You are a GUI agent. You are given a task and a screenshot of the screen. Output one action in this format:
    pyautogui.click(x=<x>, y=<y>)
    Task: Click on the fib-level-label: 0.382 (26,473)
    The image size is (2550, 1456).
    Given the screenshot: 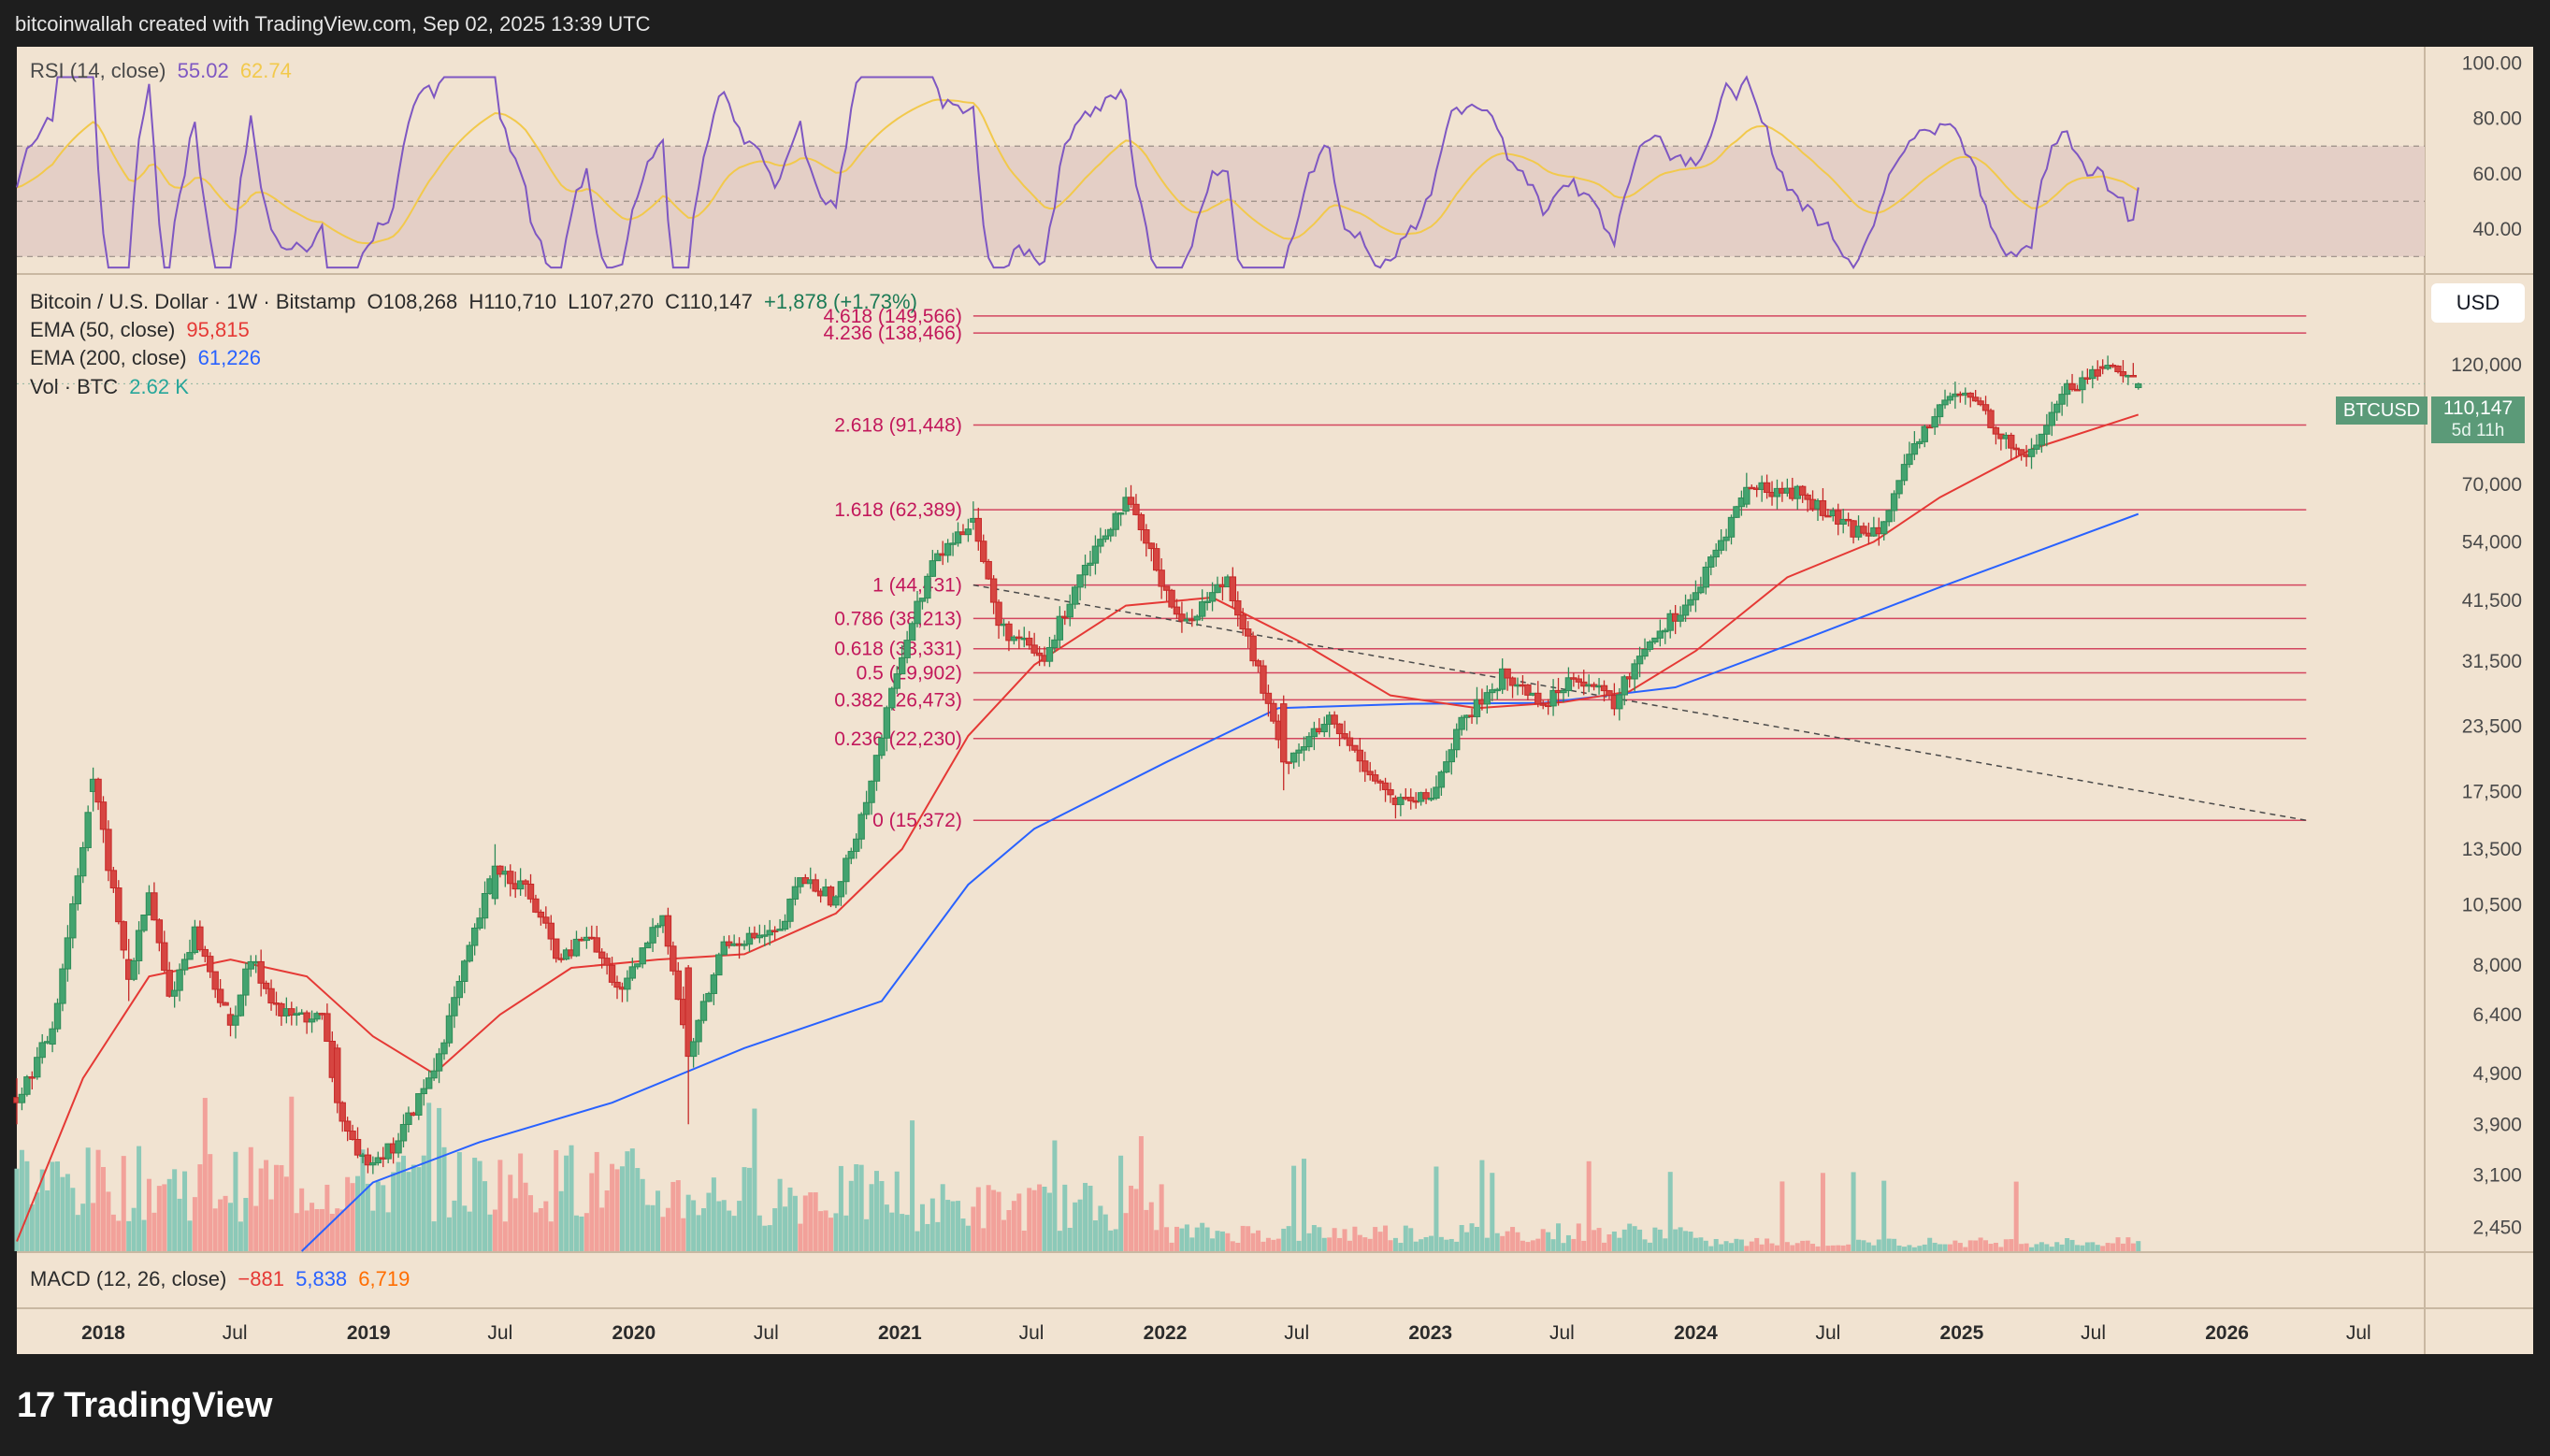 What is the action you would take?
    pyautogui.click(x=898, y=700)
    